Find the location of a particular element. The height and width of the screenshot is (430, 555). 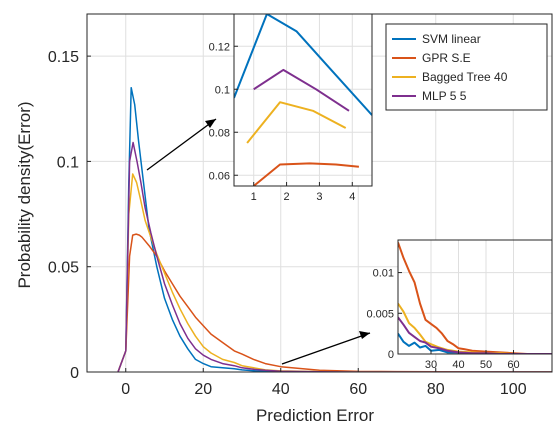

x-axis-label: Prediction Error is located at coordinates (315, 415).